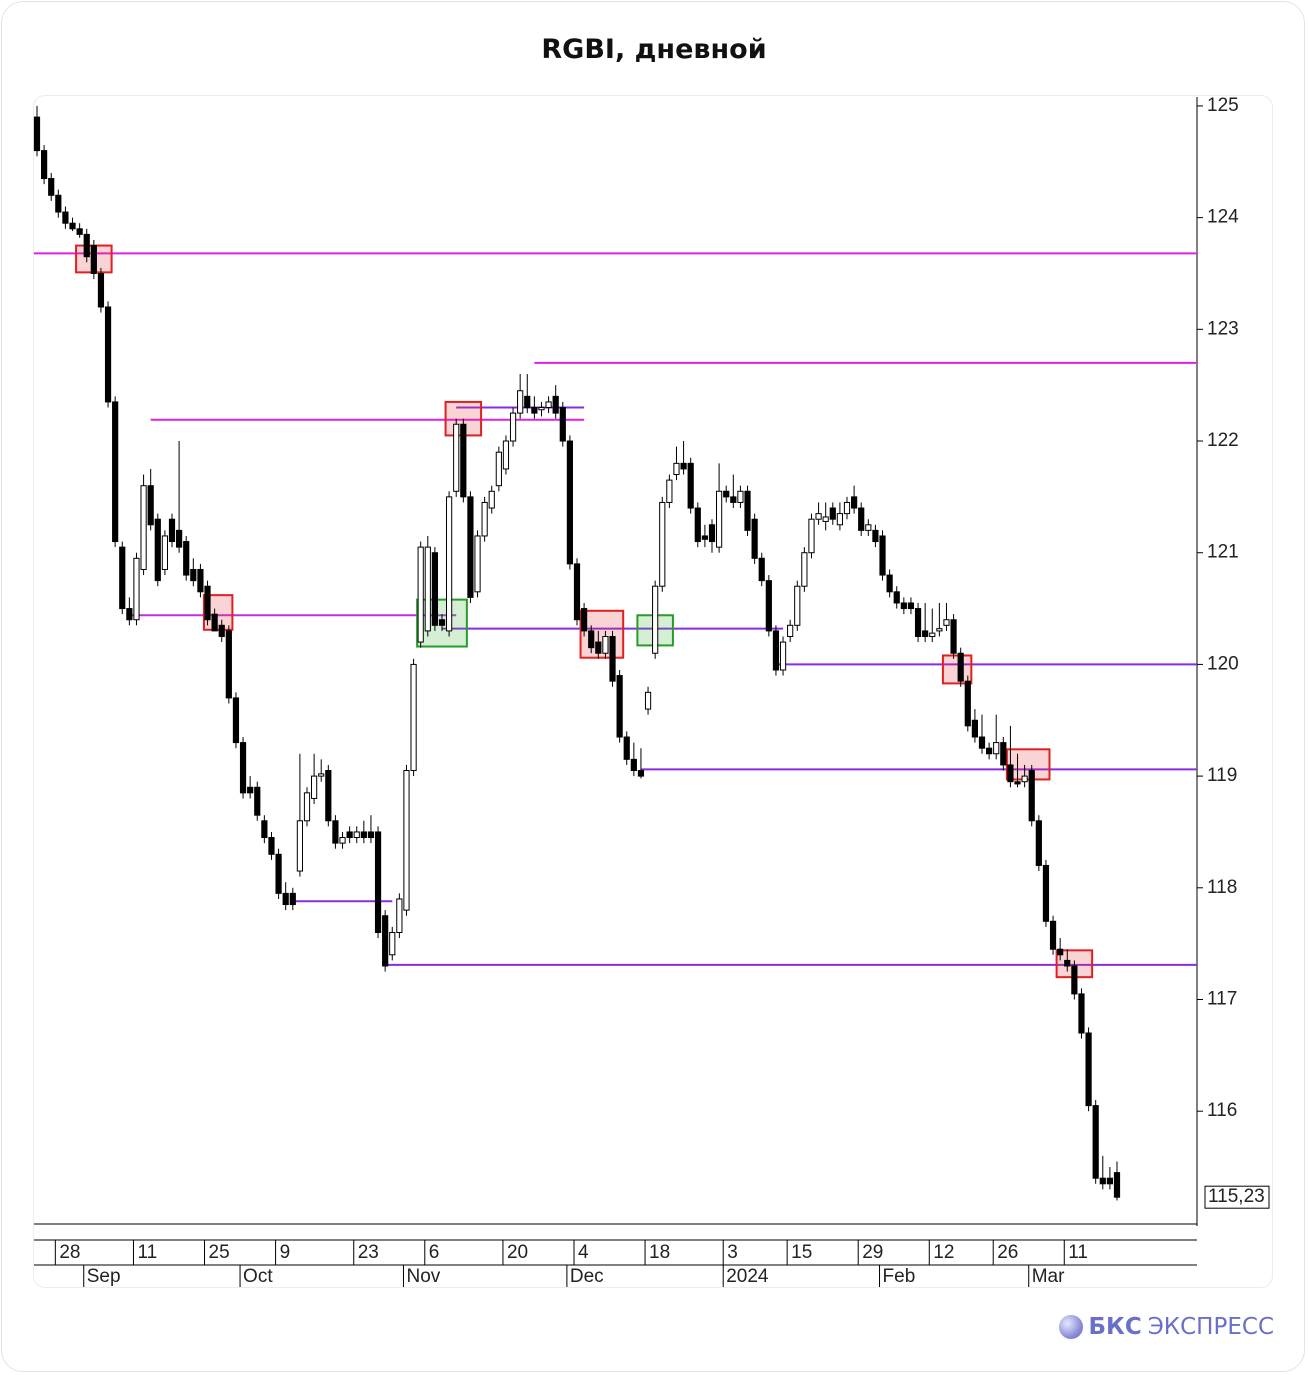 This screenshot has width=1308, height=1375. I want to click on brand-logo: БКС ЭКСПРЕСС, so click(1166, 1327).